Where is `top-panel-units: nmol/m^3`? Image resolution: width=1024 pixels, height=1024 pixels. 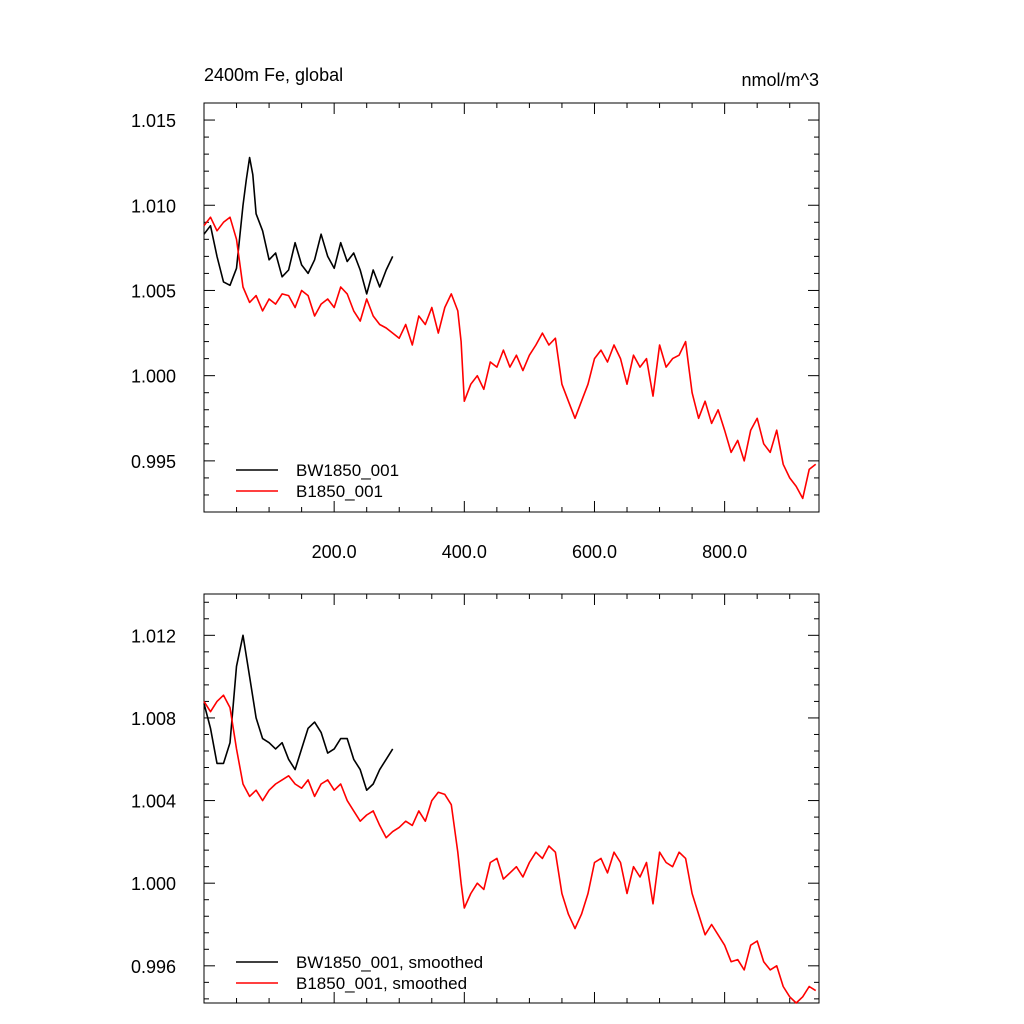
top-panel-units: nmol/m^3 is located at coordinates (780, 80).